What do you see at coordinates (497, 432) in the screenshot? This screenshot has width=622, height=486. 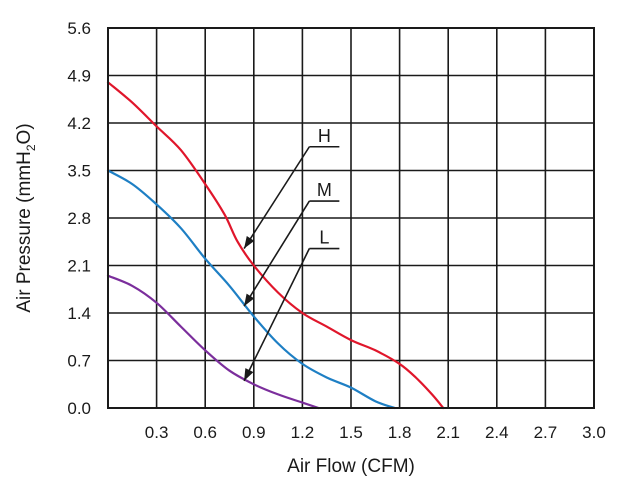 I see `x-tick-label: 2.4` at bounding box center [497, 432].